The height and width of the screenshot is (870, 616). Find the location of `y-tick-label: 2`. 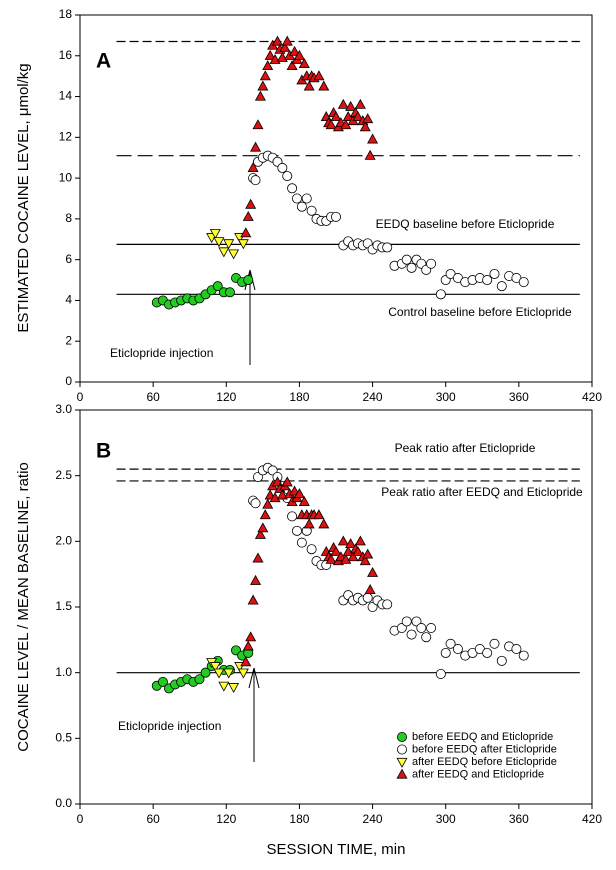

y-tick-label: 2 is located at coordinates (68, 340).